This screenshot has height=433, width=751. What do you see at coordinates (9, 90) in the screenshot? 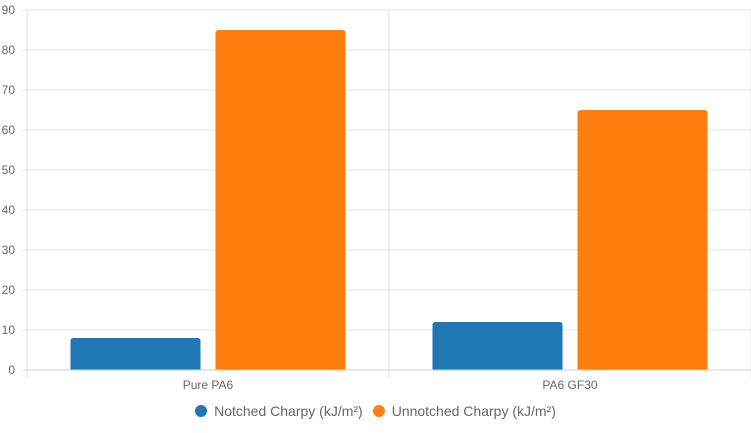
I see `y-tick-label: 70` at bounding box center [9, 90].